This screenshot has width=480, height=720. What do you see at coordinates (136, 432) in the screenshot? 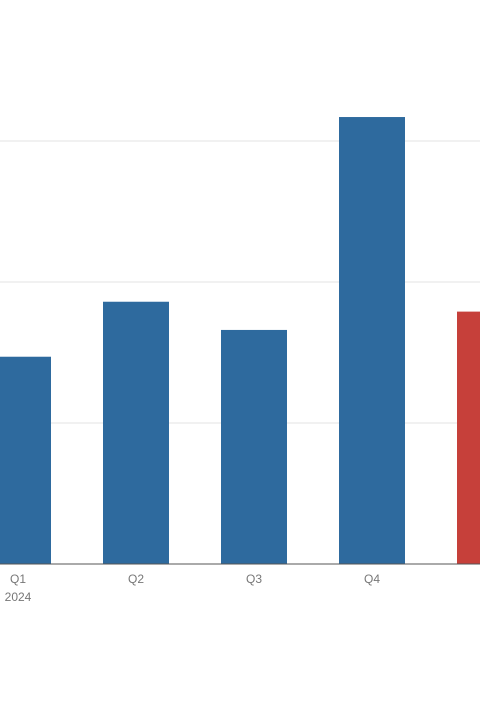
I see `bar-q2` at bounding box center [136, 432].